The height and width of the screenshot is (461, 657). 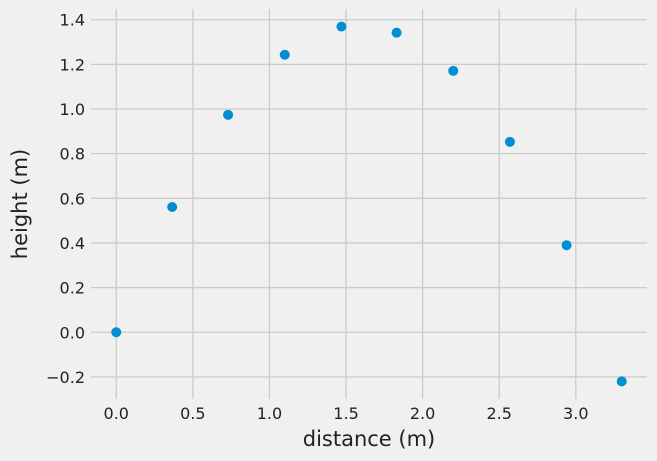 I want to click on x-tick-label: 1.0, so click(x=269, y=413).